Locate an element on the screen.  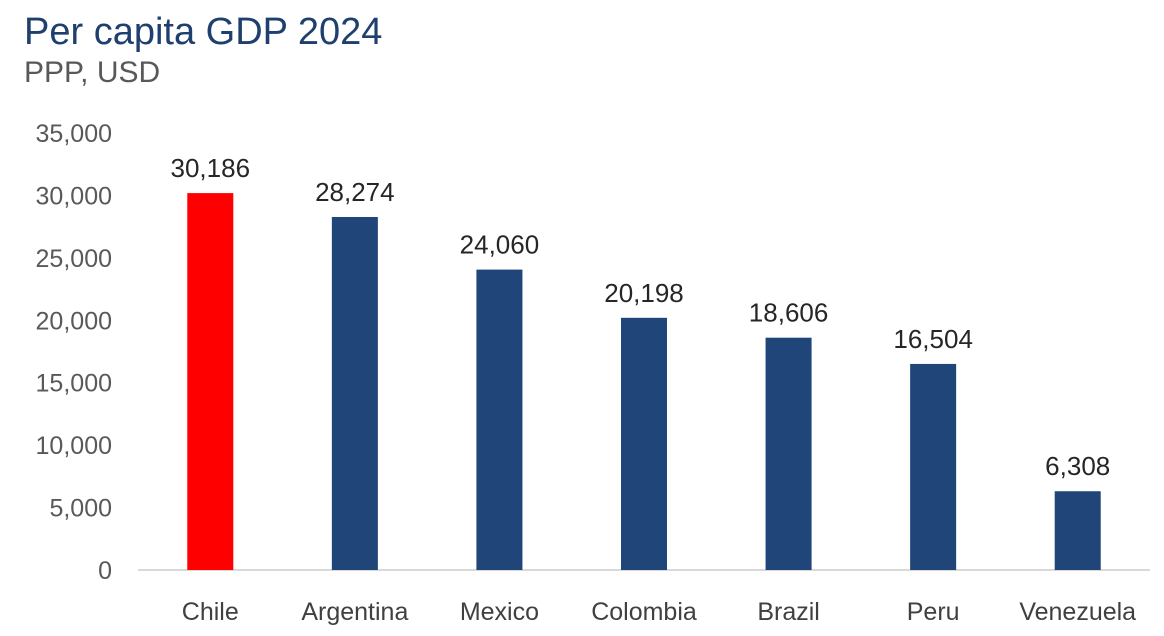
x-tick-label-peru: Peru is located at coordinates (933, 612).